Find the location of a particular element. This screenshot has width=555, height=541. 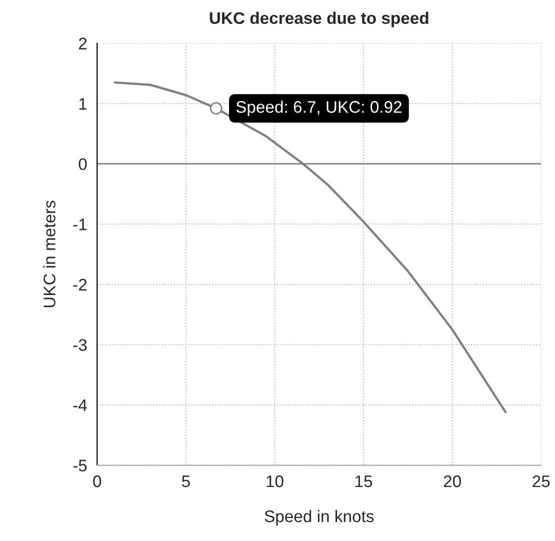

x-axis-title: Speed in knots is located at coordinates (319, 518).